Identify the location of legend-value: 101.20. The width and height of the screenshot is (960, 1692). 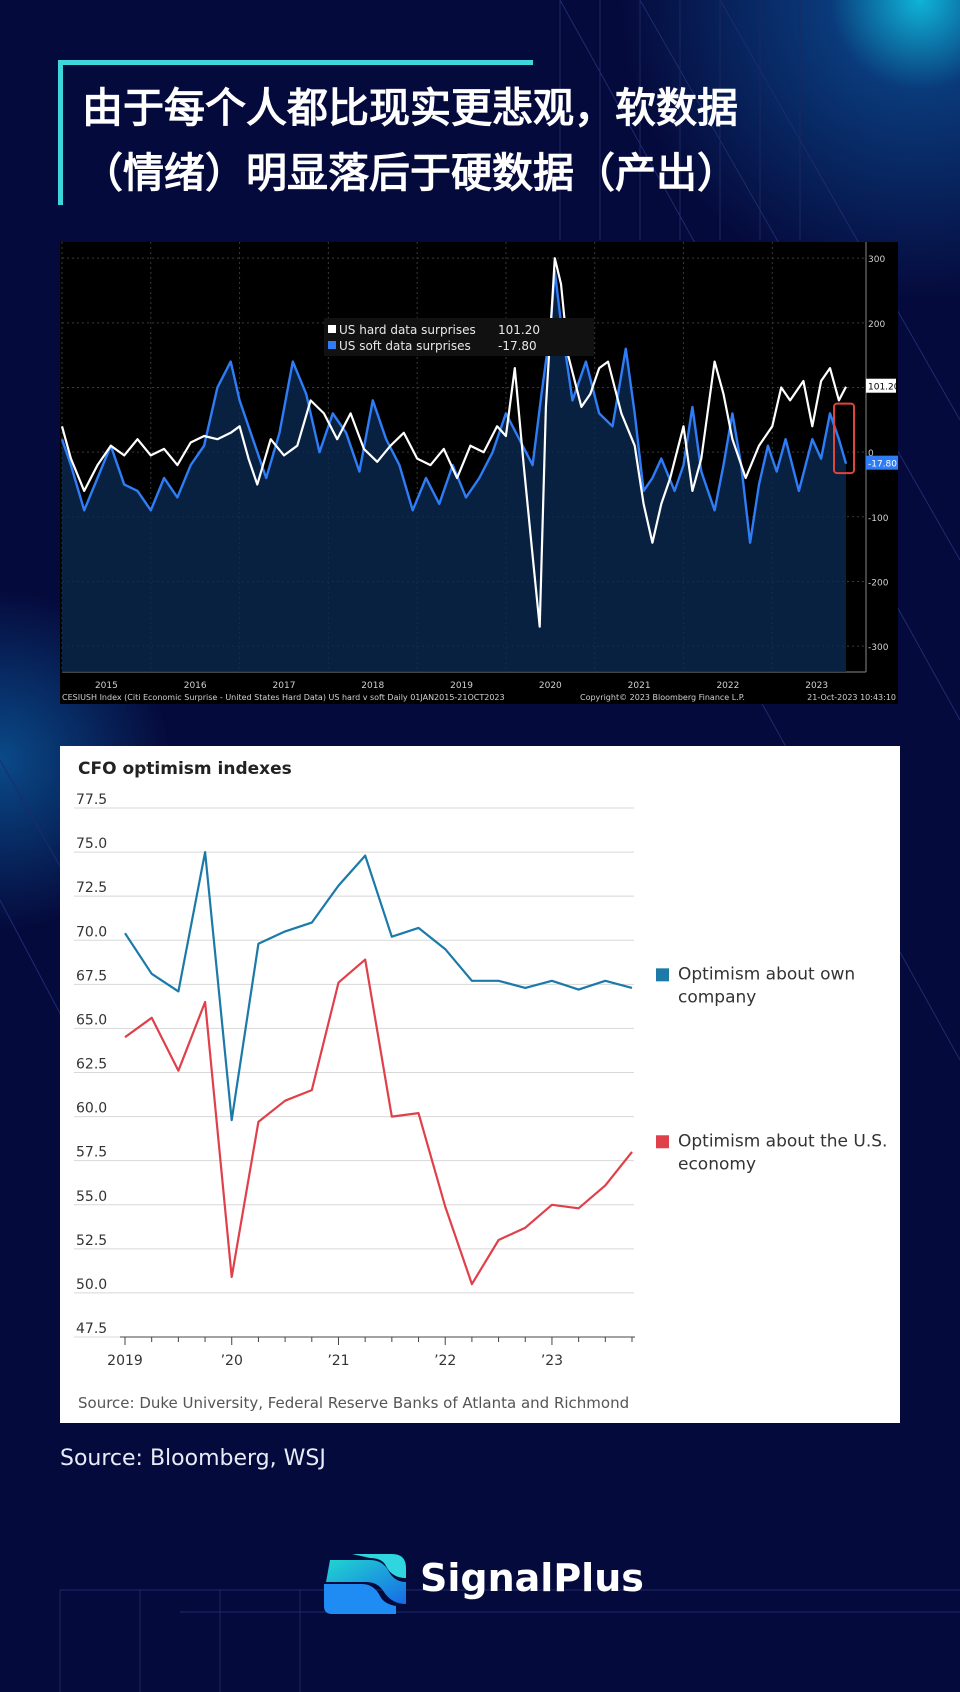
(519, 330).